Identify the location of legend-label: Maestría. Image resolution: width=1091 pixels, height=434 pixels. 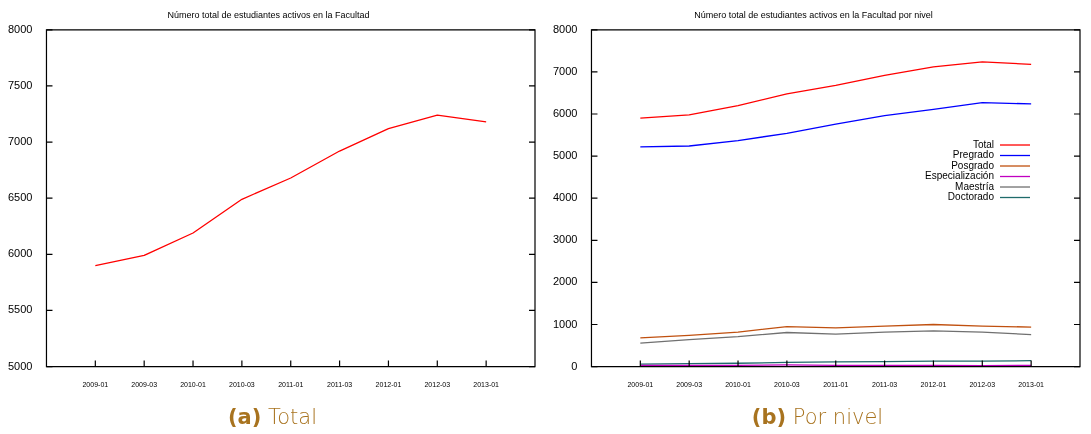
(975, 186).